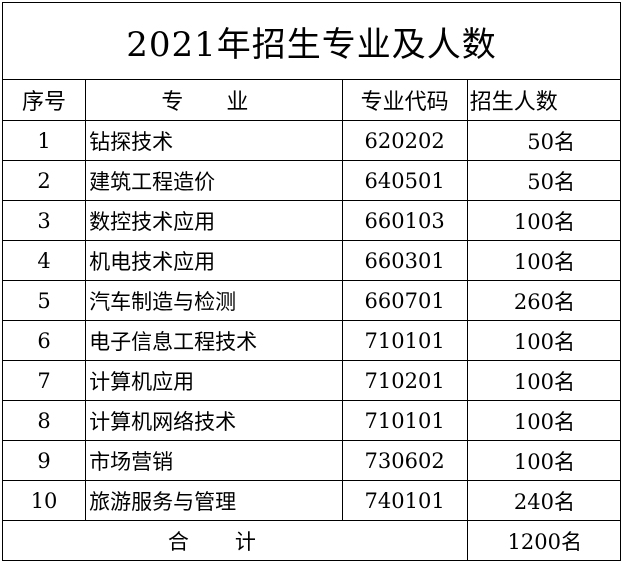 The image size is (624, 568). Describe the element at coordinates (44, 140) in the screenshot. I see `row-index: 1` at that location.